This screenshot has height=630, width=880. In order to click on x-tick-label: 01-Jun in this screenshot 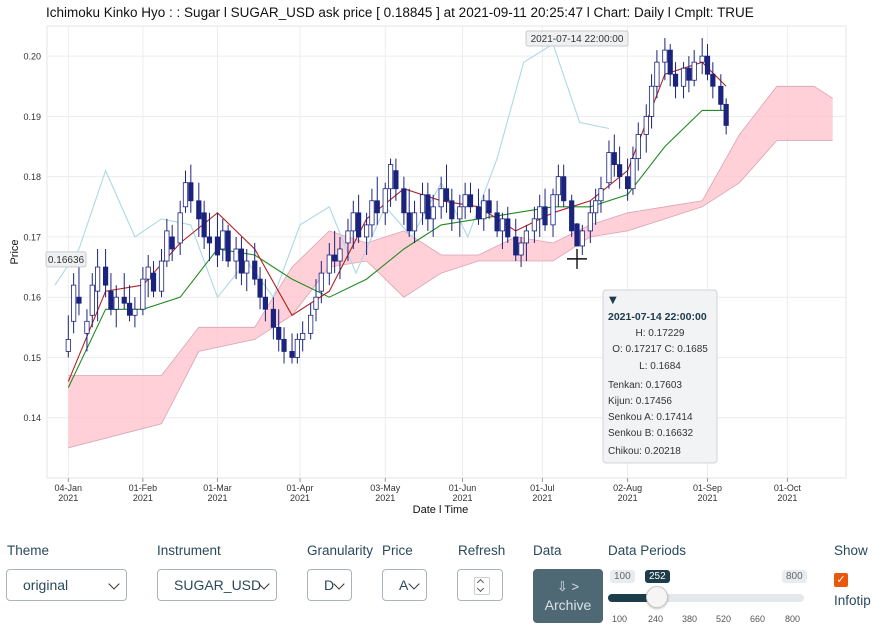, I will do `click(463, 488)`.